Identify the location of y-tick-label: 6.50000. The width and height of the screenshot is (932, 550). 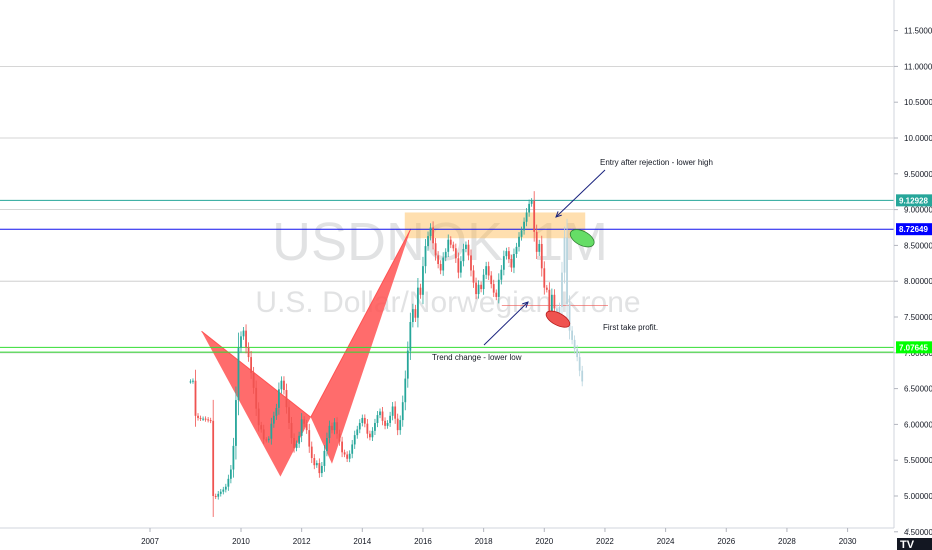
(918, 389).